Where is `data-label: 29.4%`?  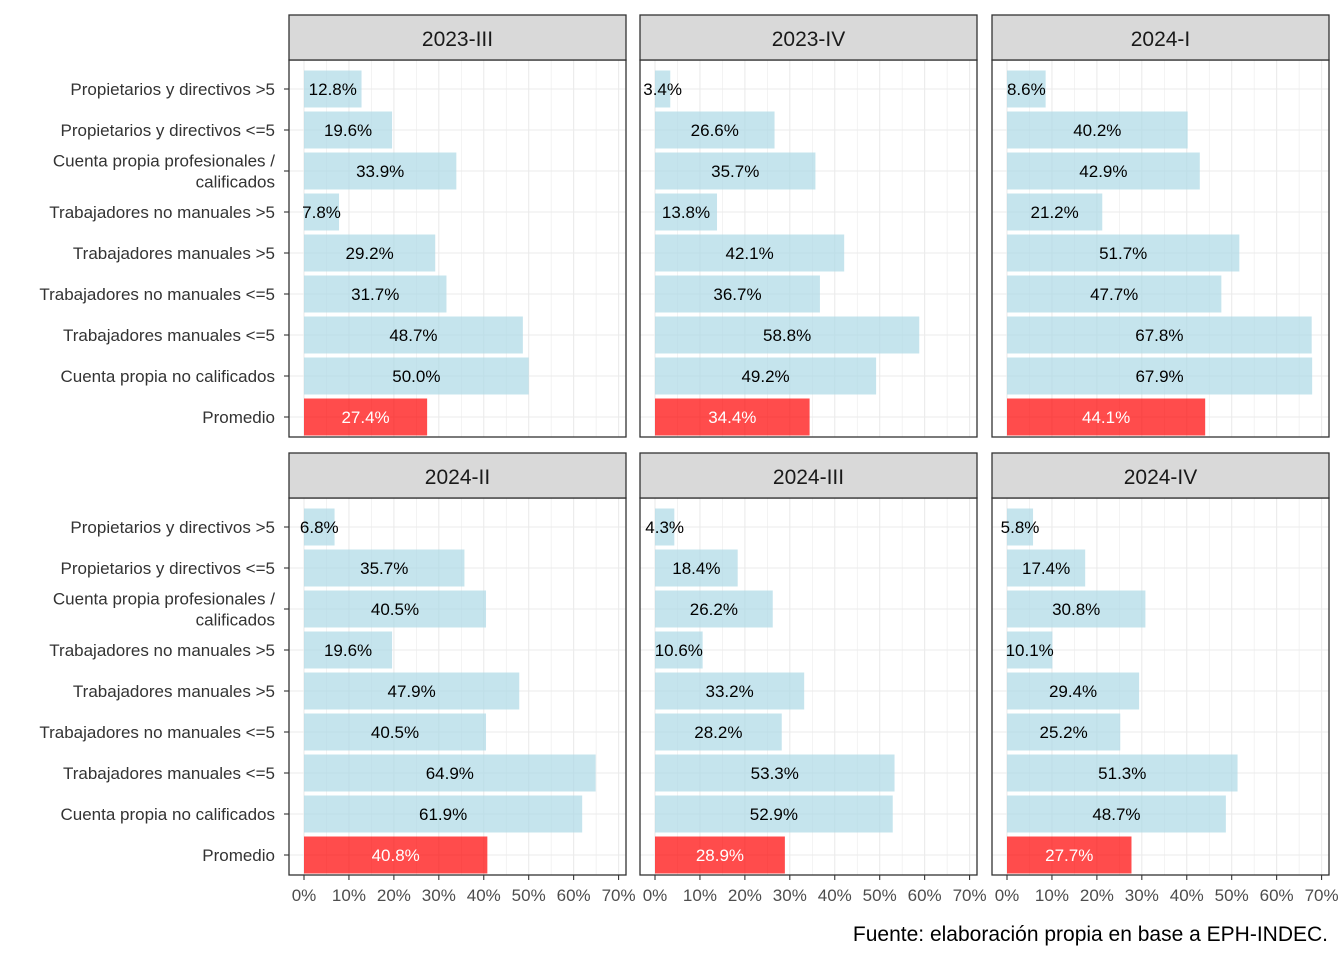
data-label: 29.4% is located at coordinates (1073, 691).